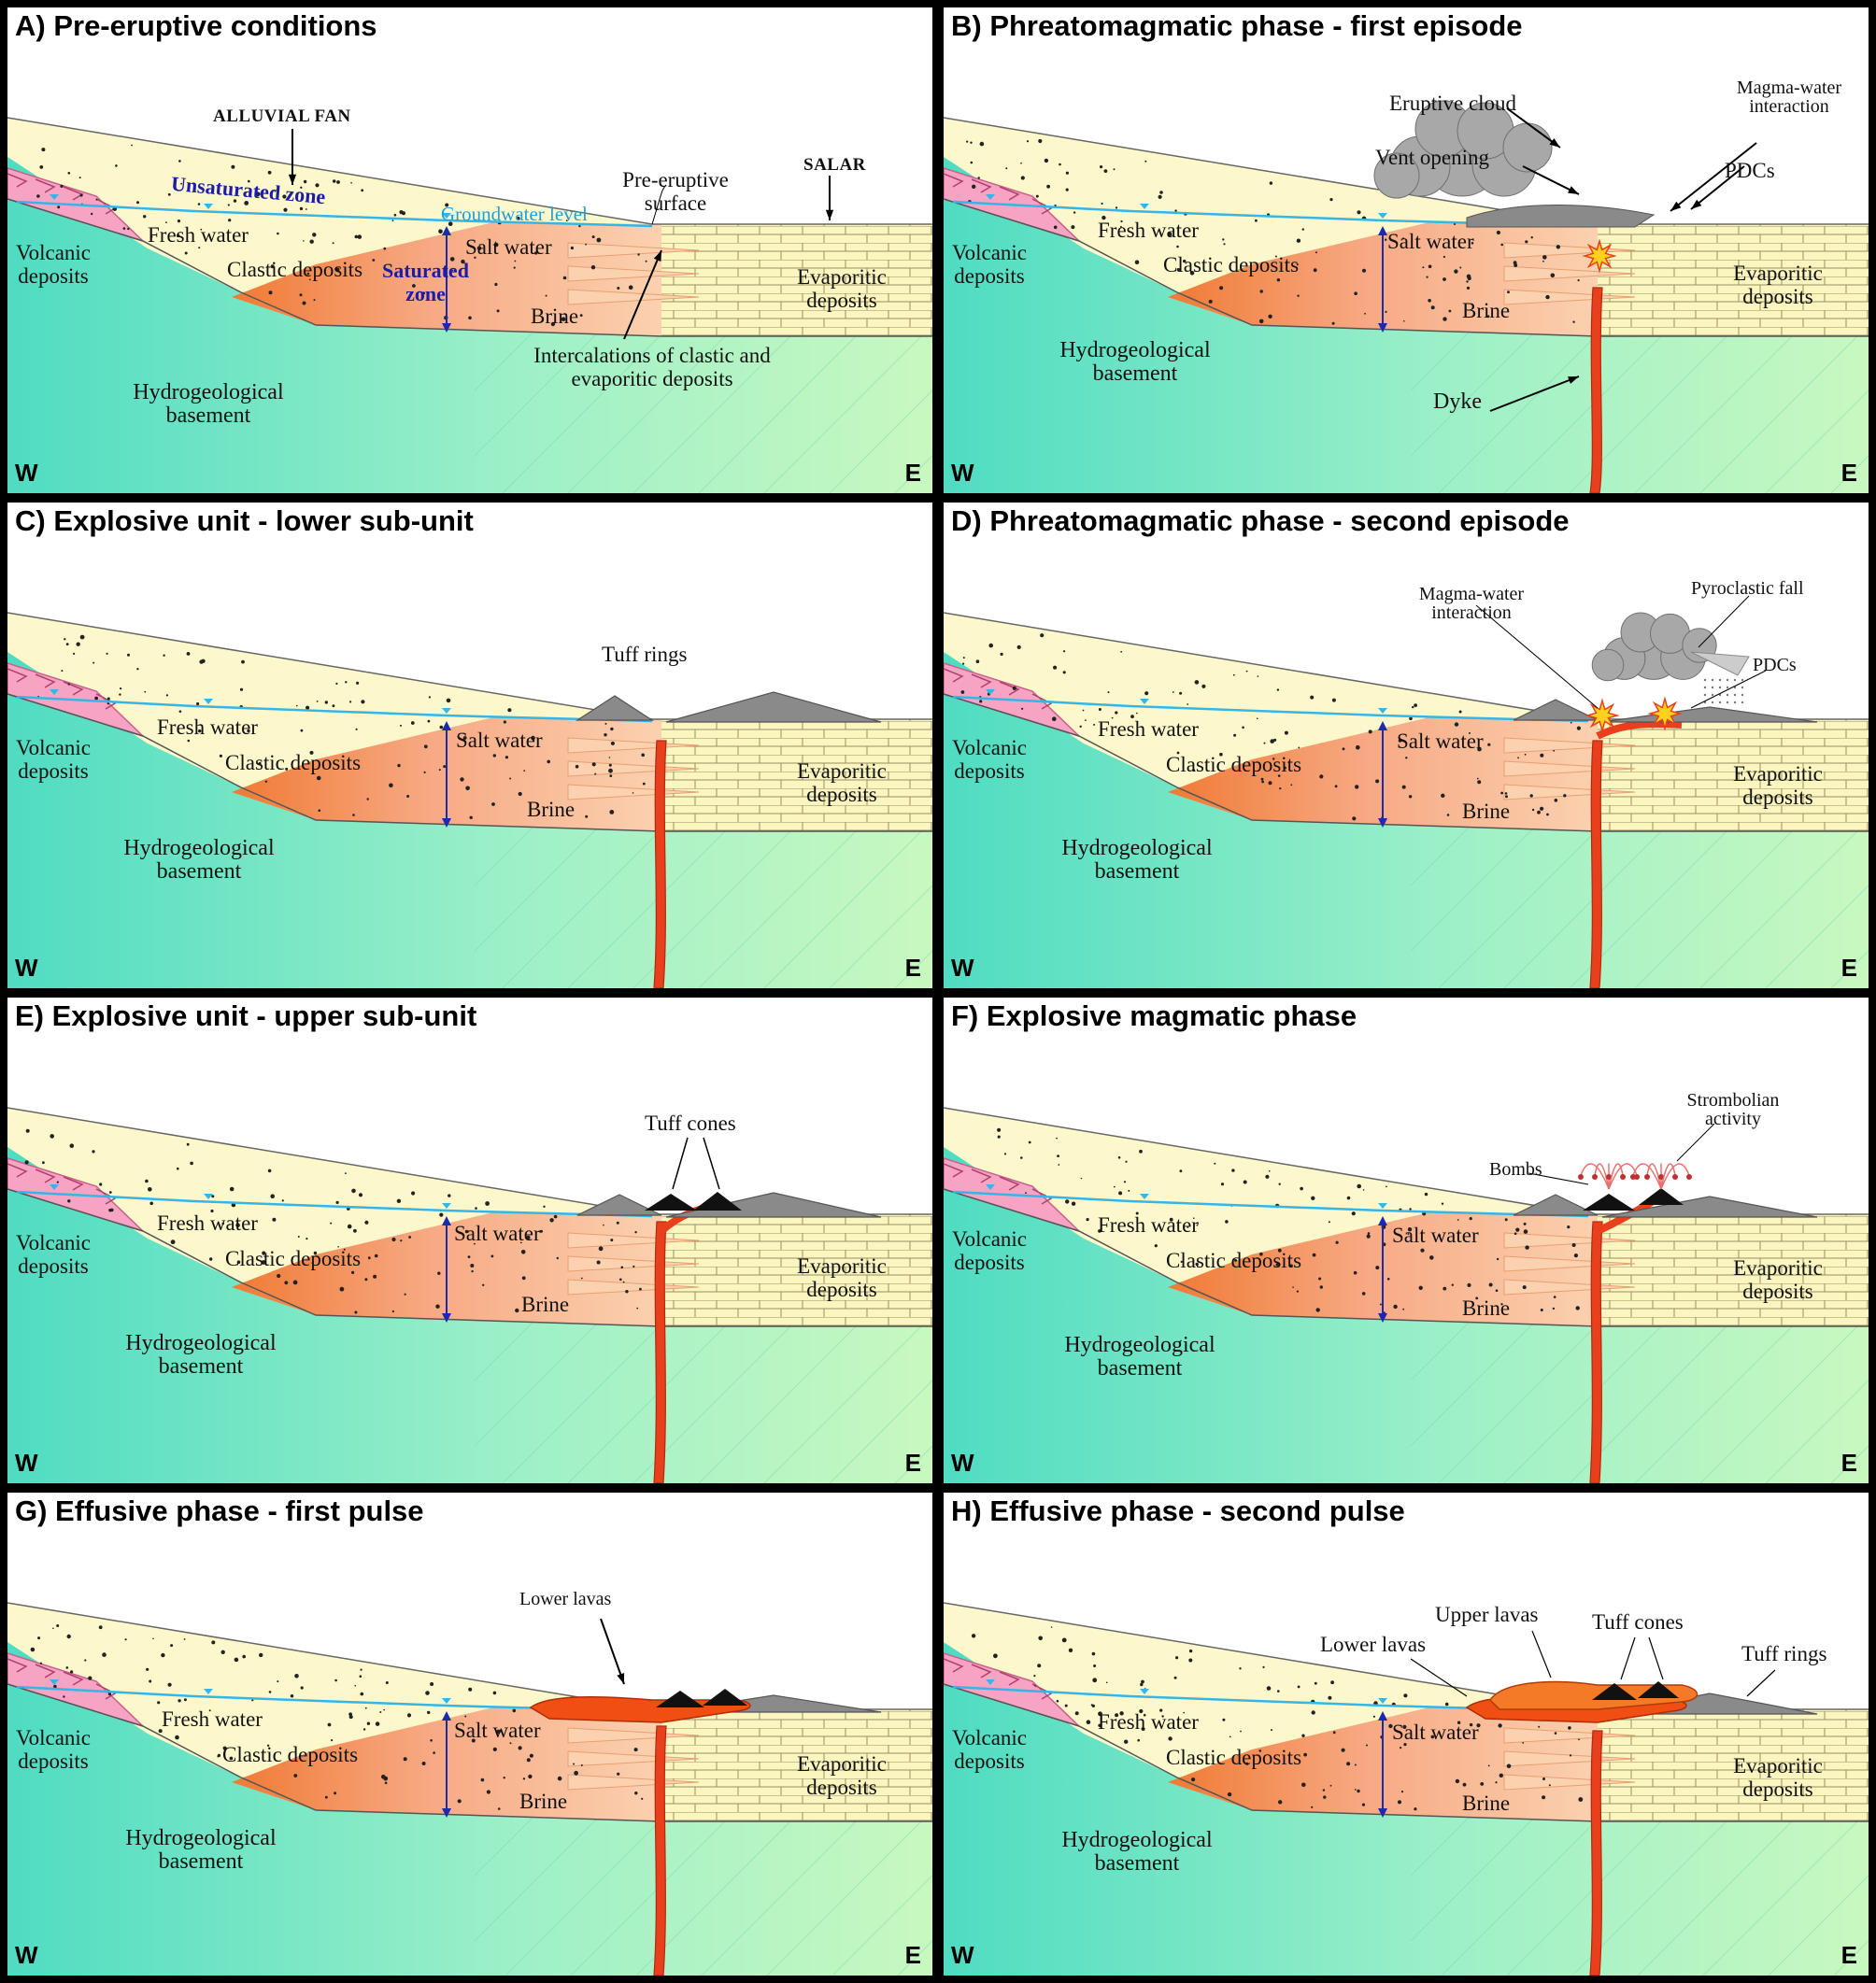 Image resolution: width=1876 pixels, height=1983 pixels. What do you see at coordinates (717, 1201) in the screenshot?
I see `tuff-cone` at bounding box center [717, 1201].